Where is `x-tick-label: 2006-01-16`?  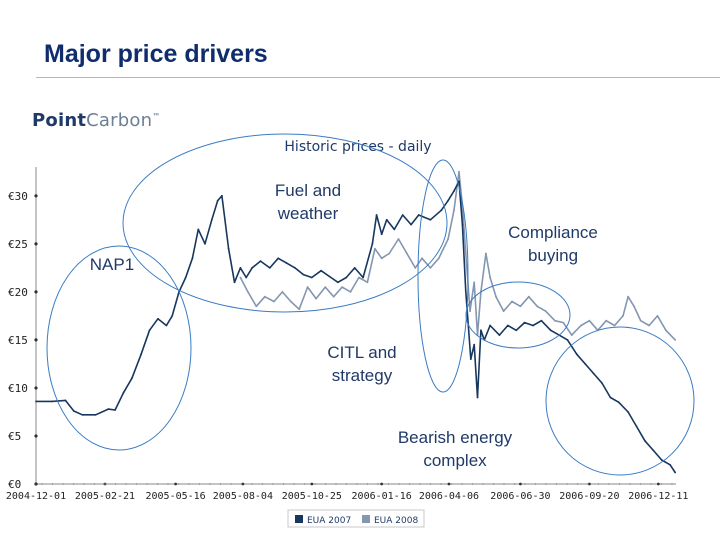 x-tick-label: 2006-01-16 is located at coordinates (382, 496).